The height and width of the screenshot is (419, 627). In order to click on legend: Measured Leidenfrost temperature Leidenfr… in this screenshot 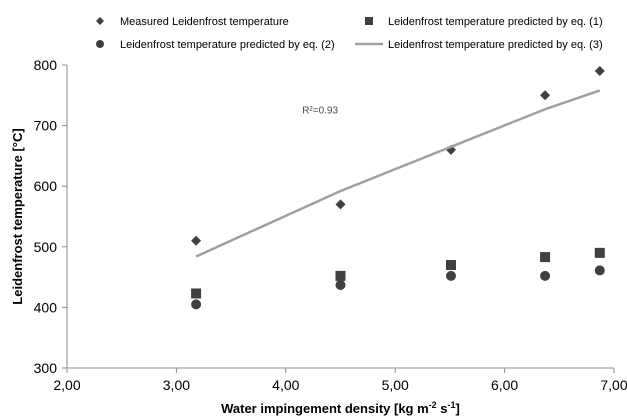, I will do `click(349, 33)`.